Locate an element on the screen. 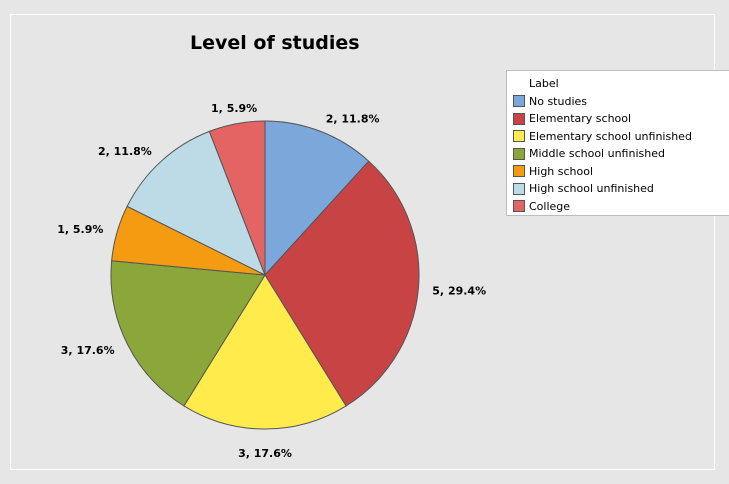  chart-title: Level of studies is located at coordinates (275, 43).